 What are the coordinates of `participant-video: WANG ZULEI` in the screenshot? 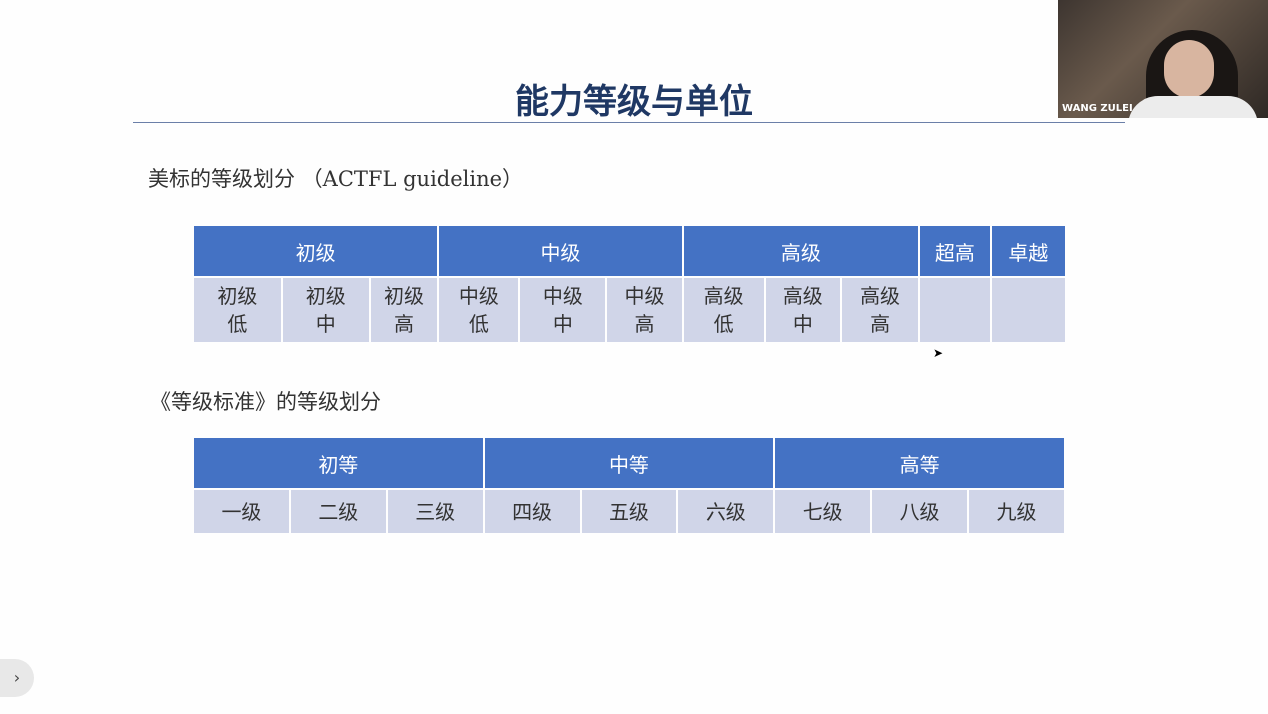 It's located at (1163, 59).